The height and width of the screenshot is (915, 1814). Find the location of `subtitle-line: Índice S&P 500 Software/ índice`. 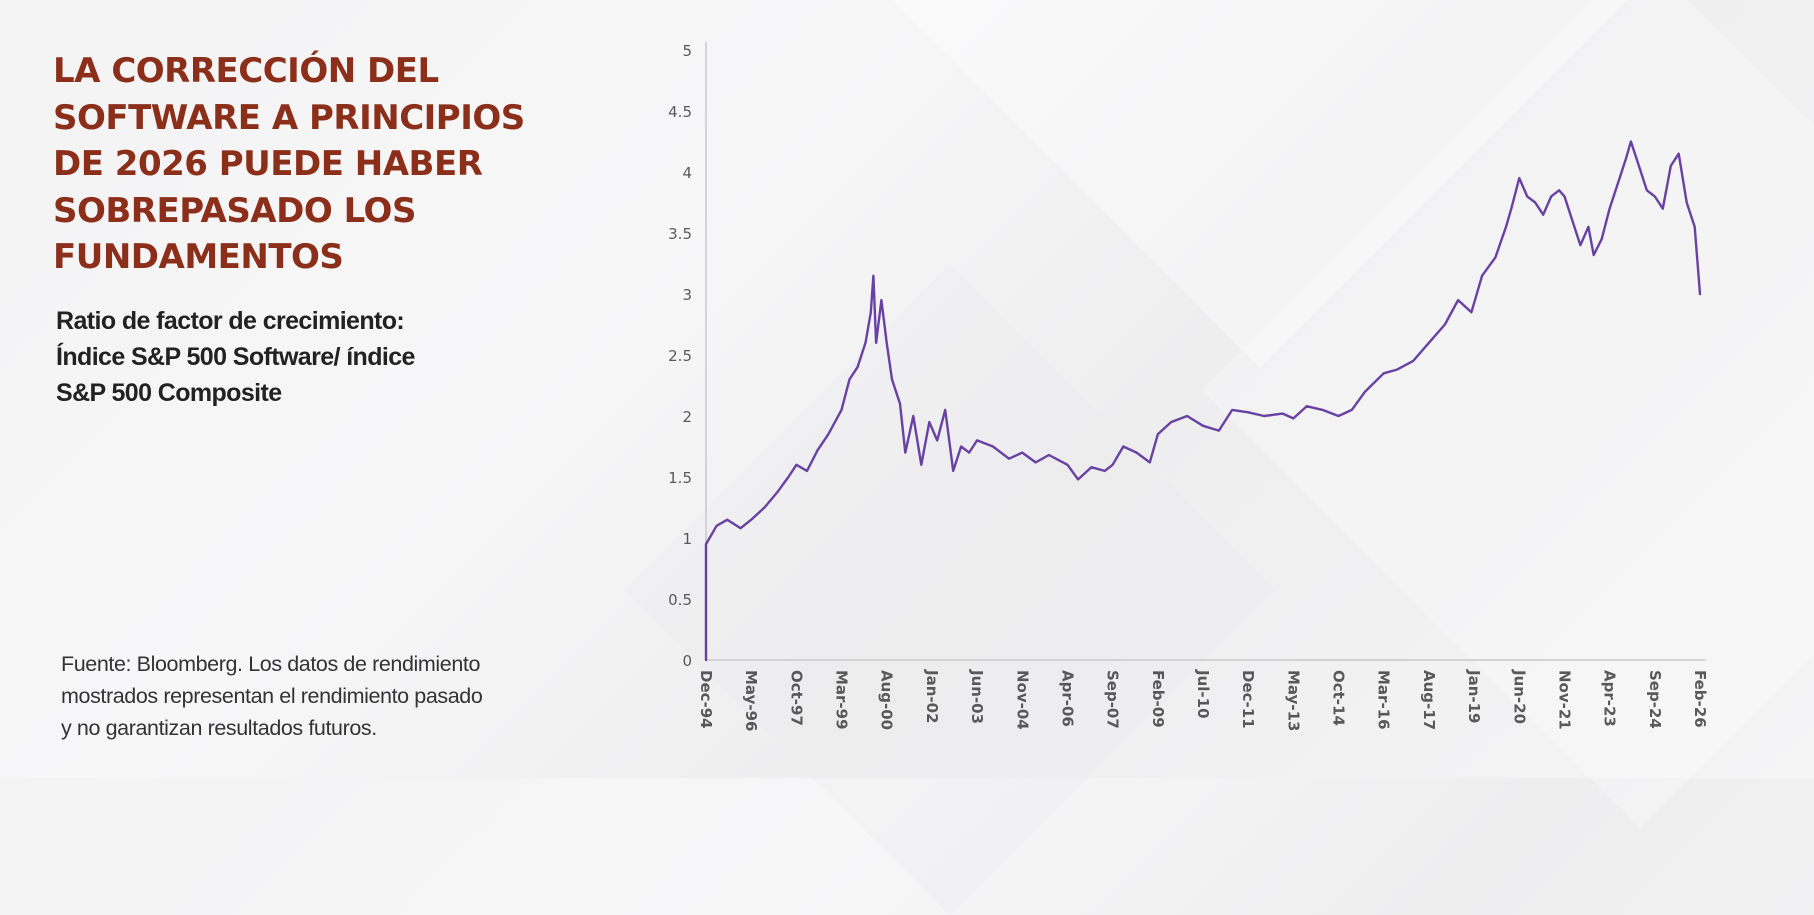

subtitle-line: Índice S&P 500 Software/ índice is located at coordinates (235, 357).